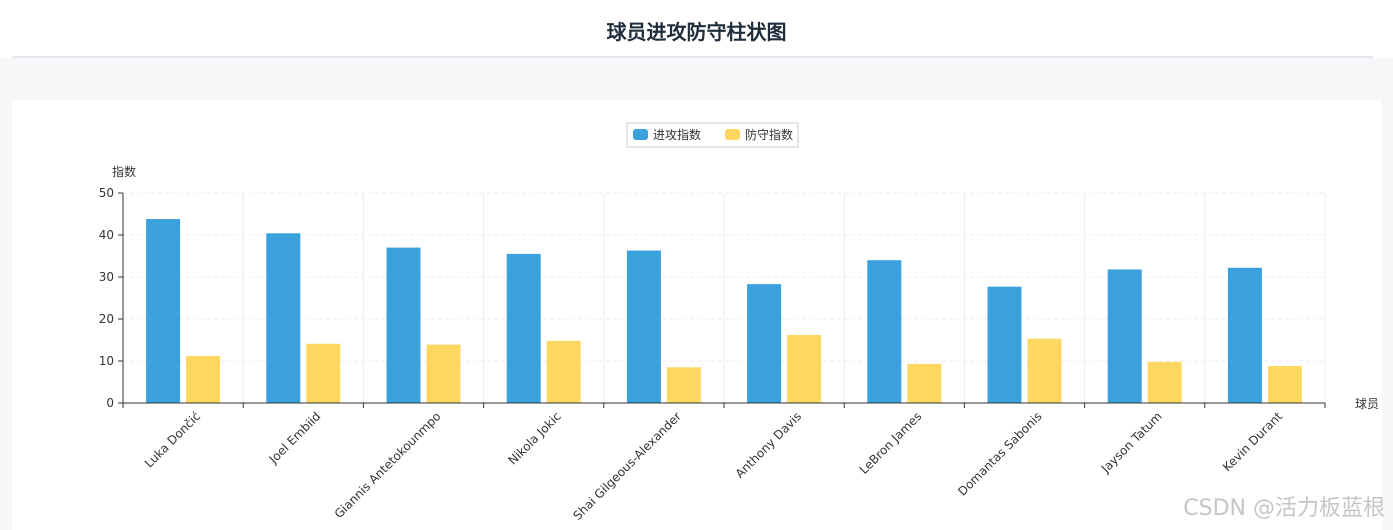  What do you see at coordinates (627, 466) in the screenshot?
I see `x-tick-label: Shai Gilgeous-Alexander` at bounding box center [627, 466].